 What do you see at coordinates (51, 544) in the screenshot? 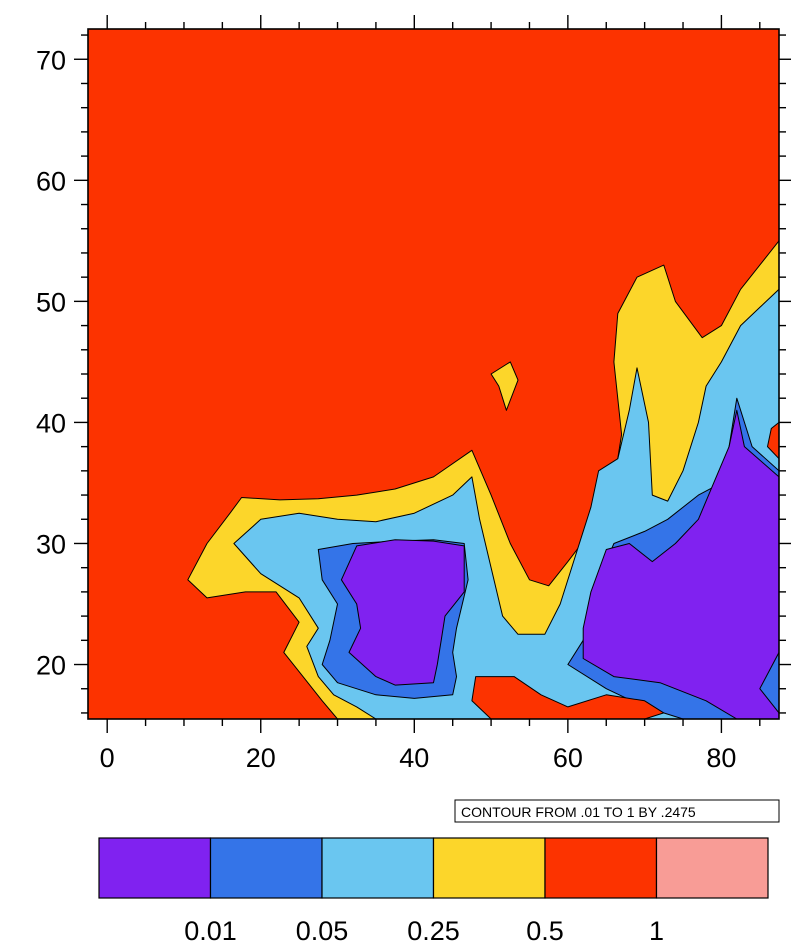
I see `y-tick-label: 30` at bounding box center [51, 544].